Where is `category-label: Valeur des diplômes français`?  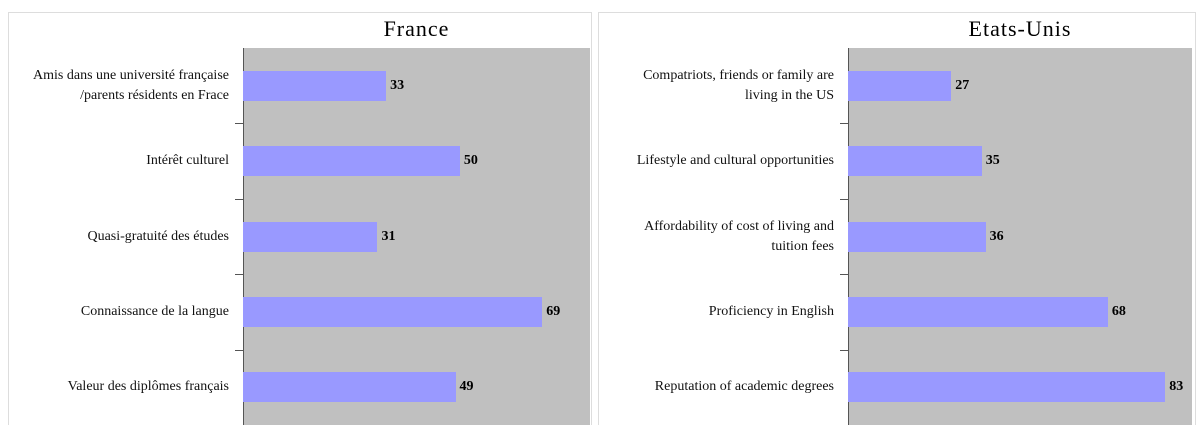 category-label: Valeur des diplômes français is located at coordinates (148, 387).